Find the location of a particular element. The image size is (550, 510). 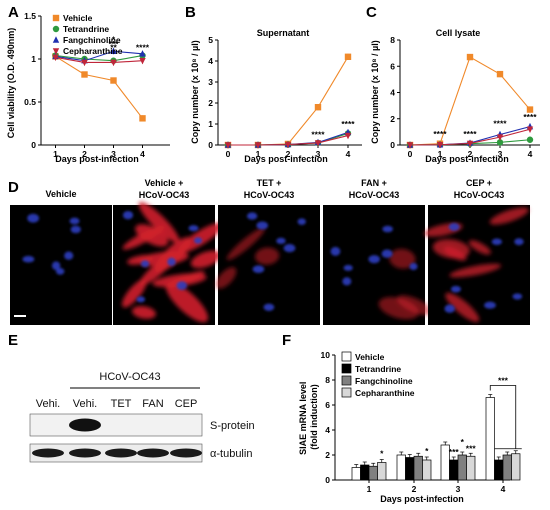

chart-b-y-tick-label: 5 is located at coordinates (210, 40).